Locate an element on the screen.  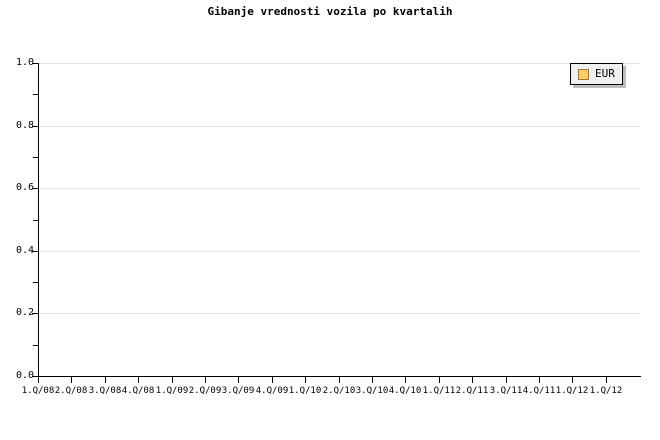
y-axis-line is located at coordinates (38, 220).